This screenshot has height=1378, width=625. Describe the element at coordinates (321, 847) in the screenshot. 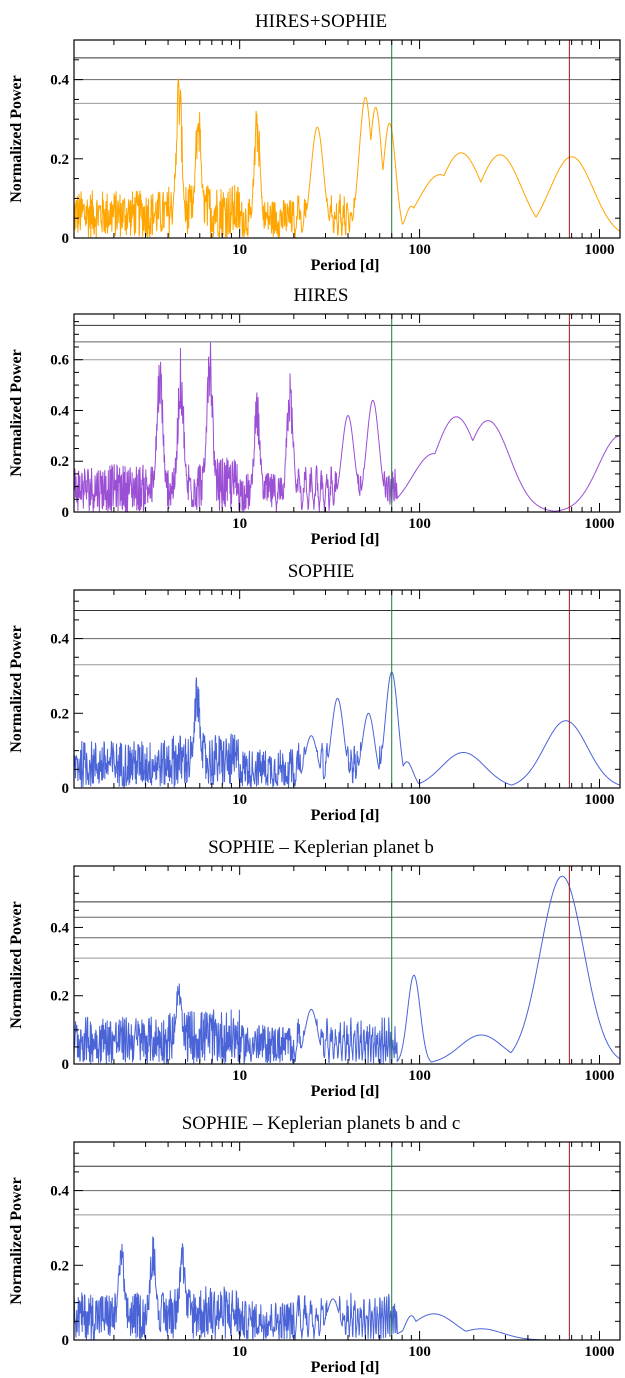

I see `panel-title: SOPHIE – Keplerian planet b` at that location.